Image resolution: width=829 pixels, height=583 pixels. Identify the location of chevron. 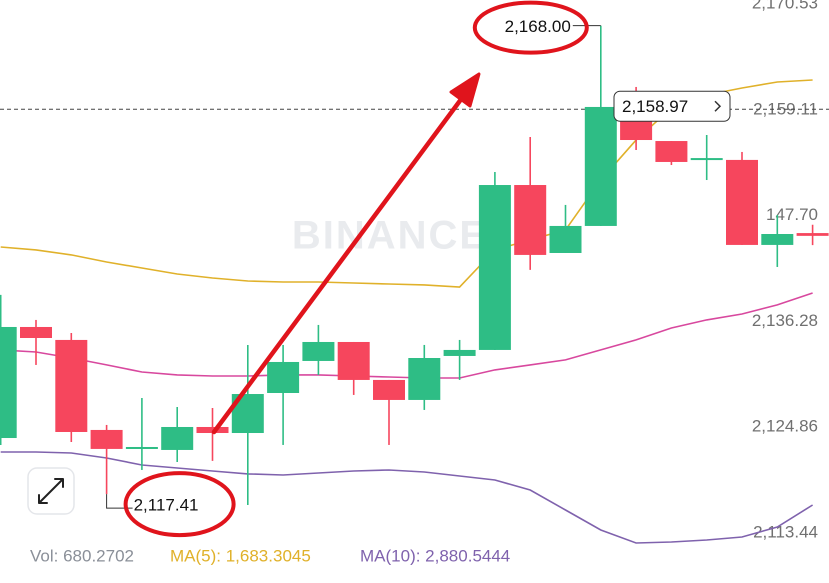
(718, 106).